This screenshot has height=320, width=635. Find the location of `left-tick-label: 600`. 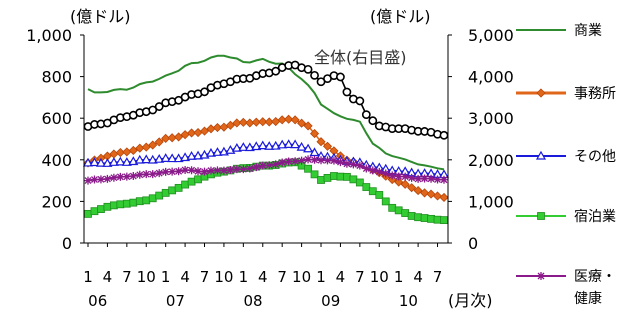

left-tick-label: 600 is located at coordinates (56, 118).